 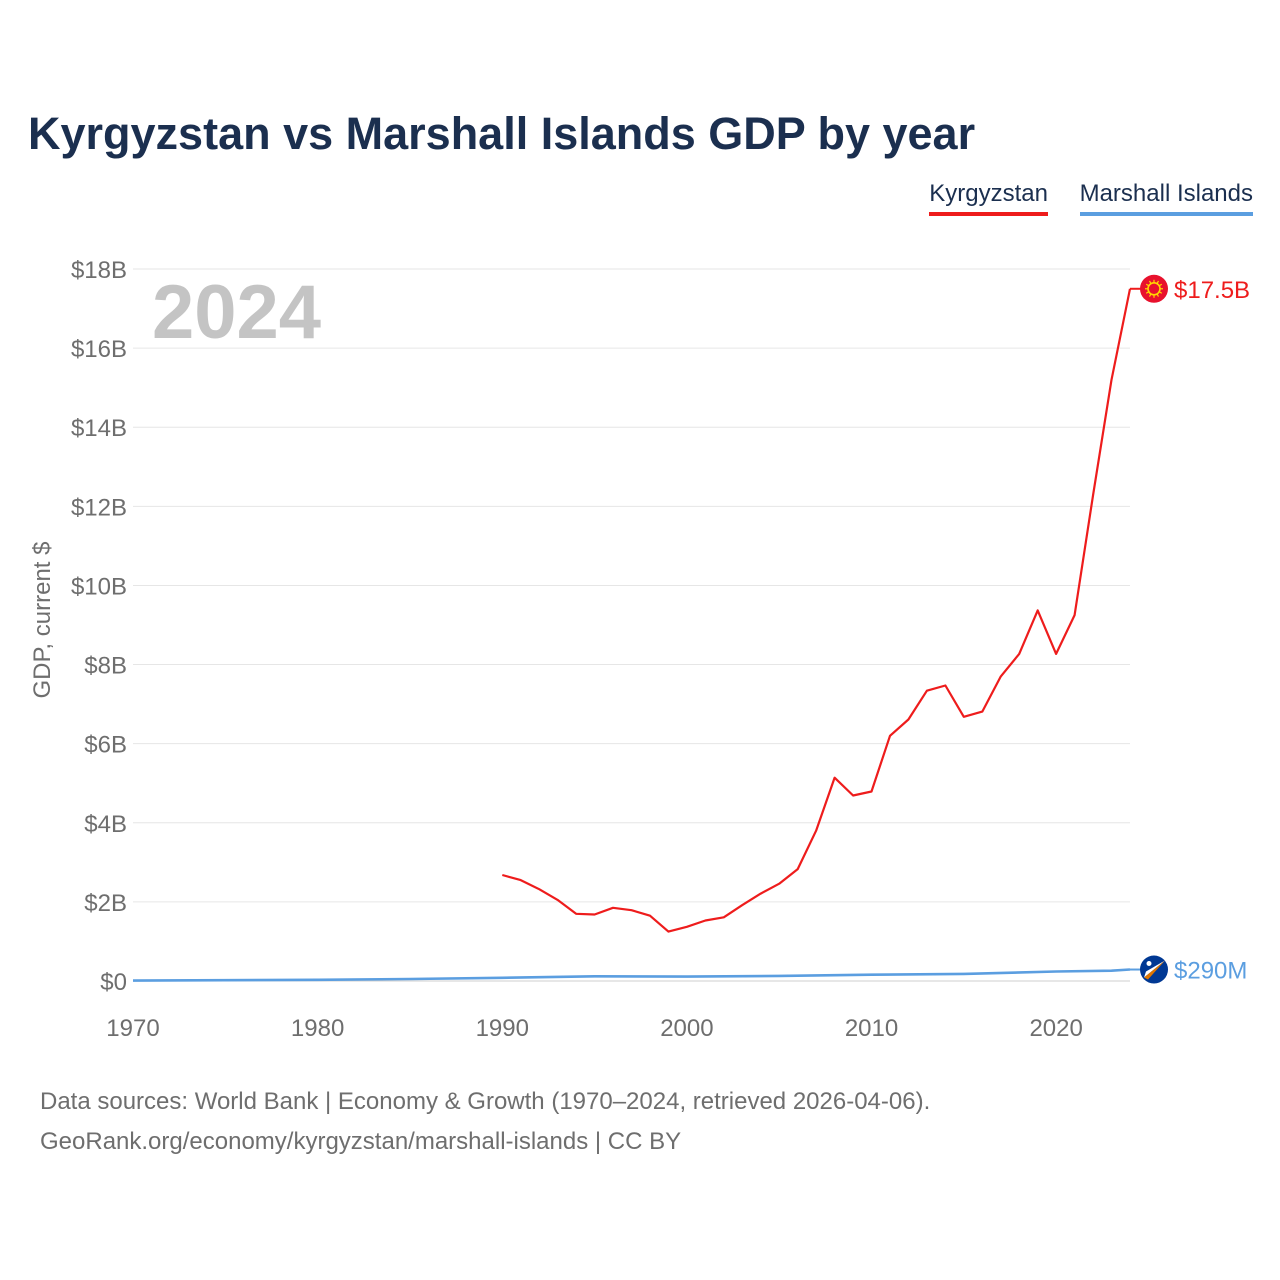 What do you see at coordinates (99, 626) in the screenshot?
I see `y-axis-ticks: $0 $2B $4B $6B $8B $10B $12B $14B $16B $18B` at bounding box center [99, 626].